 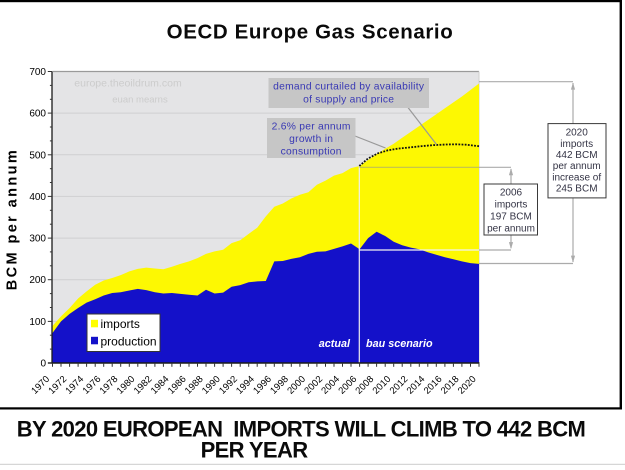 What do you see at coordinates (13, 219) in the screenshot?
I see `svg-text: BCM per annum` at bounding box center [13, 219].